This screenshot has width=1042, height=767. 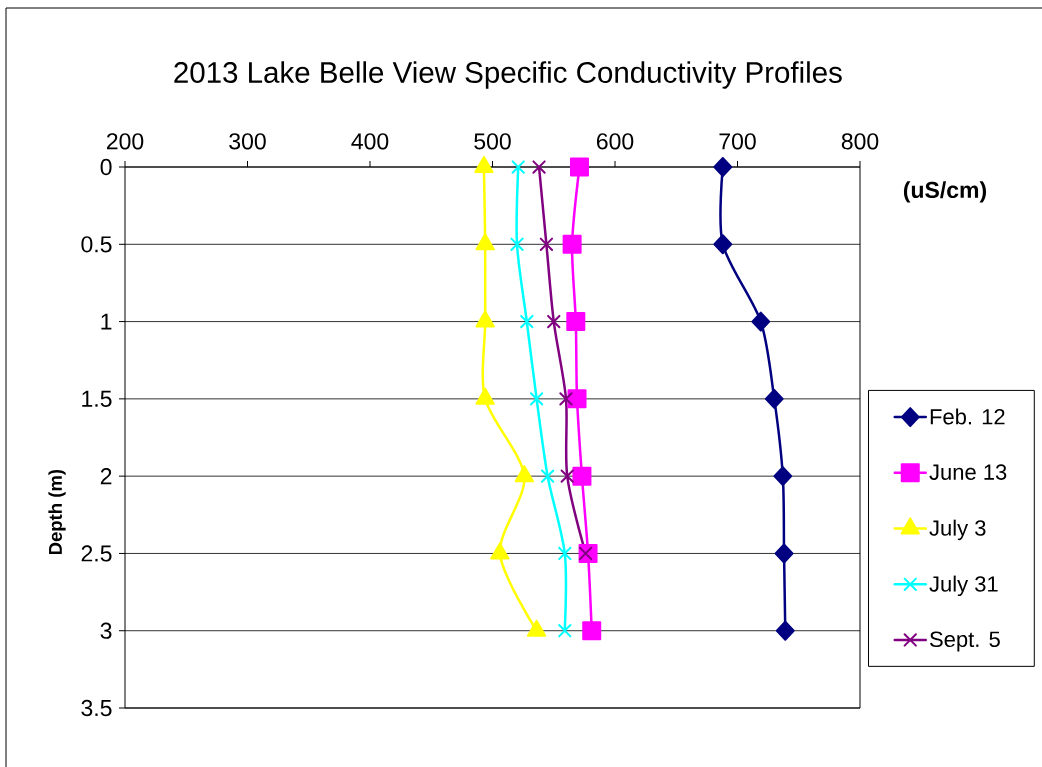 What do you see at coordinates (106, 167) in the screenshot?
I see `y-tick-label: 0` at bounding box center [106, 167].